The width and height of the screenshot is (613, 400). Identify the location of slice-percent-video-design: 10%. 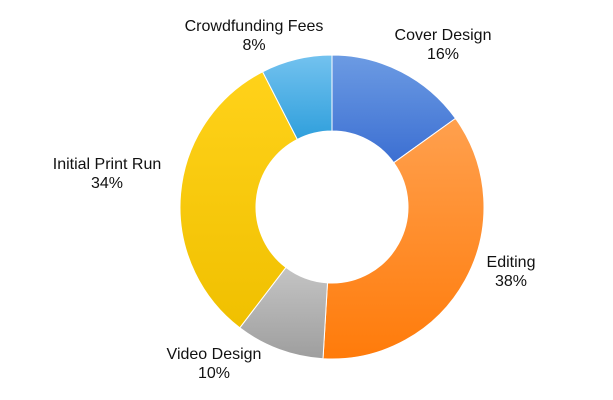
(214, 373).